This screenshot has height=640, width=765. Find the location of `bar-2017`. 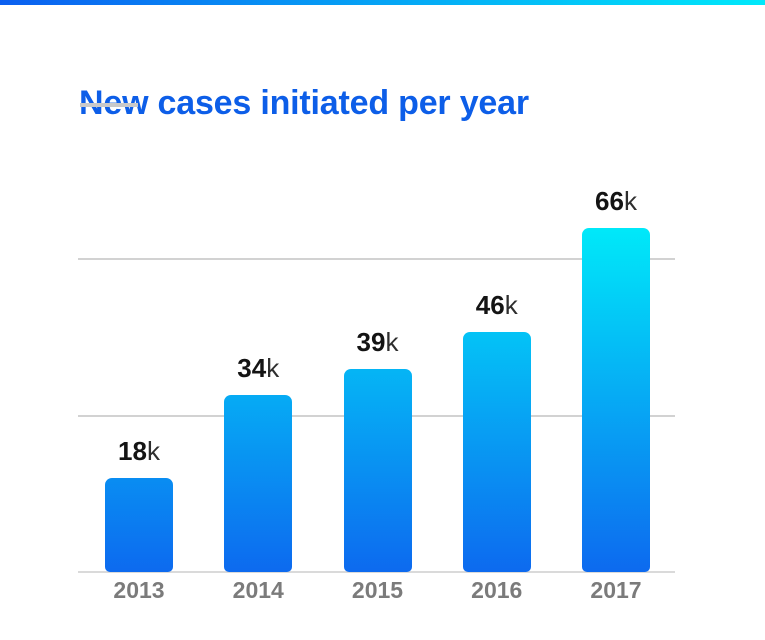

bar-2017 is located at coordinates (616, 400).